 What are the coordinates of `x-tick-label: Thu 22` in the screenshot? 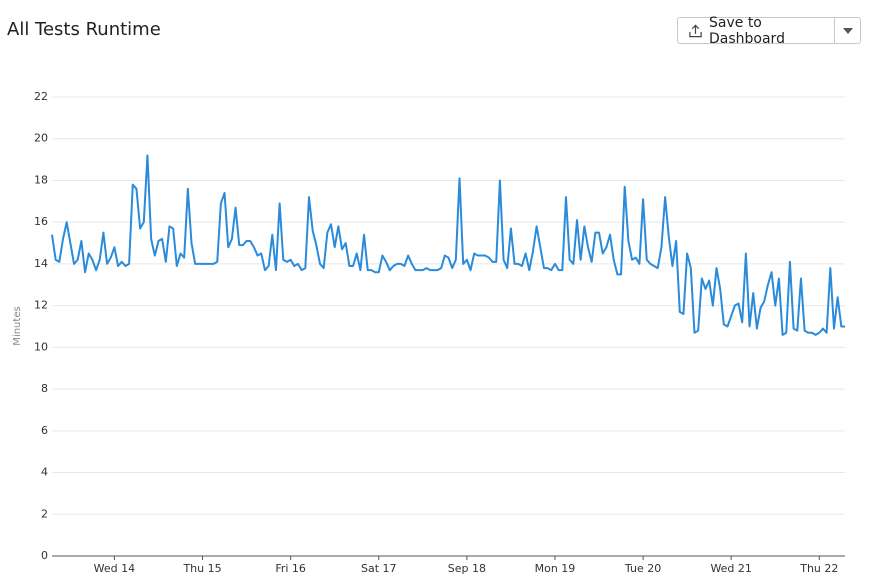 It's located at (818, 568).